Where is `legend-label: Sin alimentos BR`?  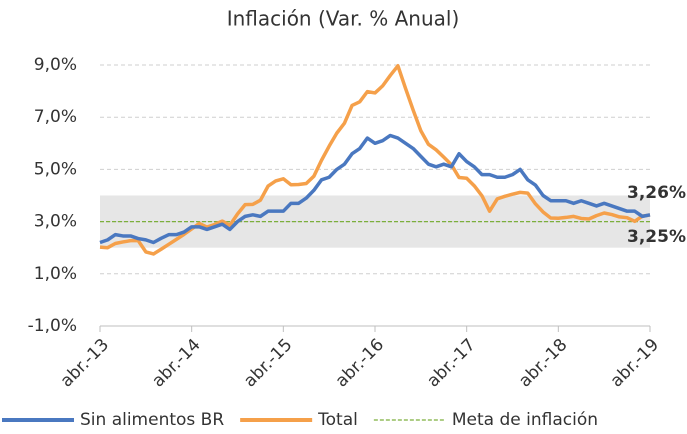 legend-label: Sin alimentos BR is located at coordinates (152, 420).